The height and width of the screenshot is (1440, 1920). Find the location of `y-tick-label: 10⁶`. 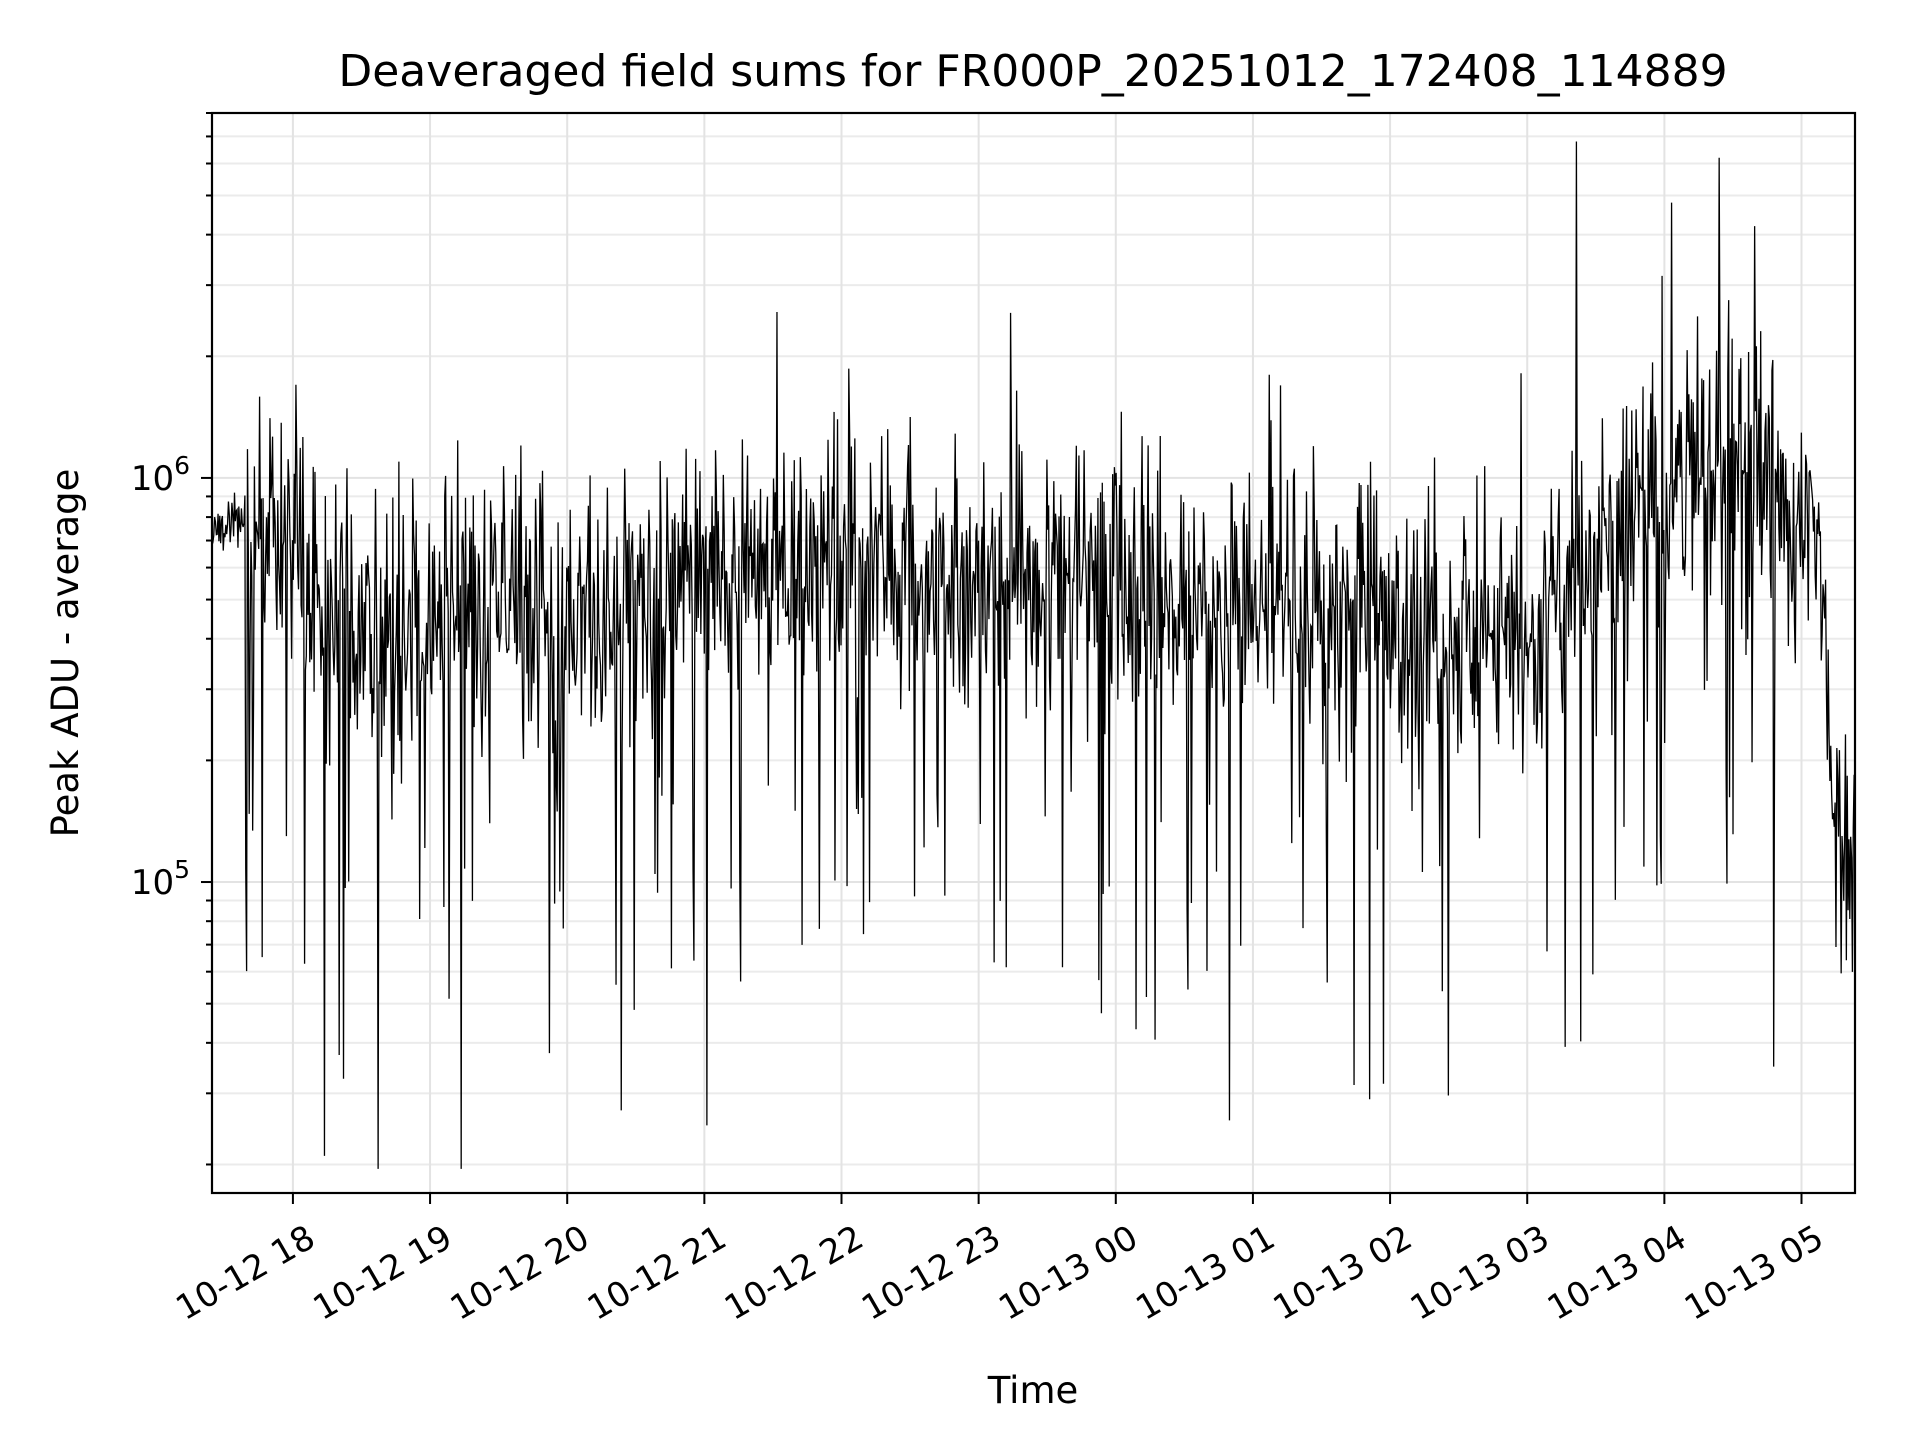

y-tick-label: 10⁶ is located at coordinates (160, 475).